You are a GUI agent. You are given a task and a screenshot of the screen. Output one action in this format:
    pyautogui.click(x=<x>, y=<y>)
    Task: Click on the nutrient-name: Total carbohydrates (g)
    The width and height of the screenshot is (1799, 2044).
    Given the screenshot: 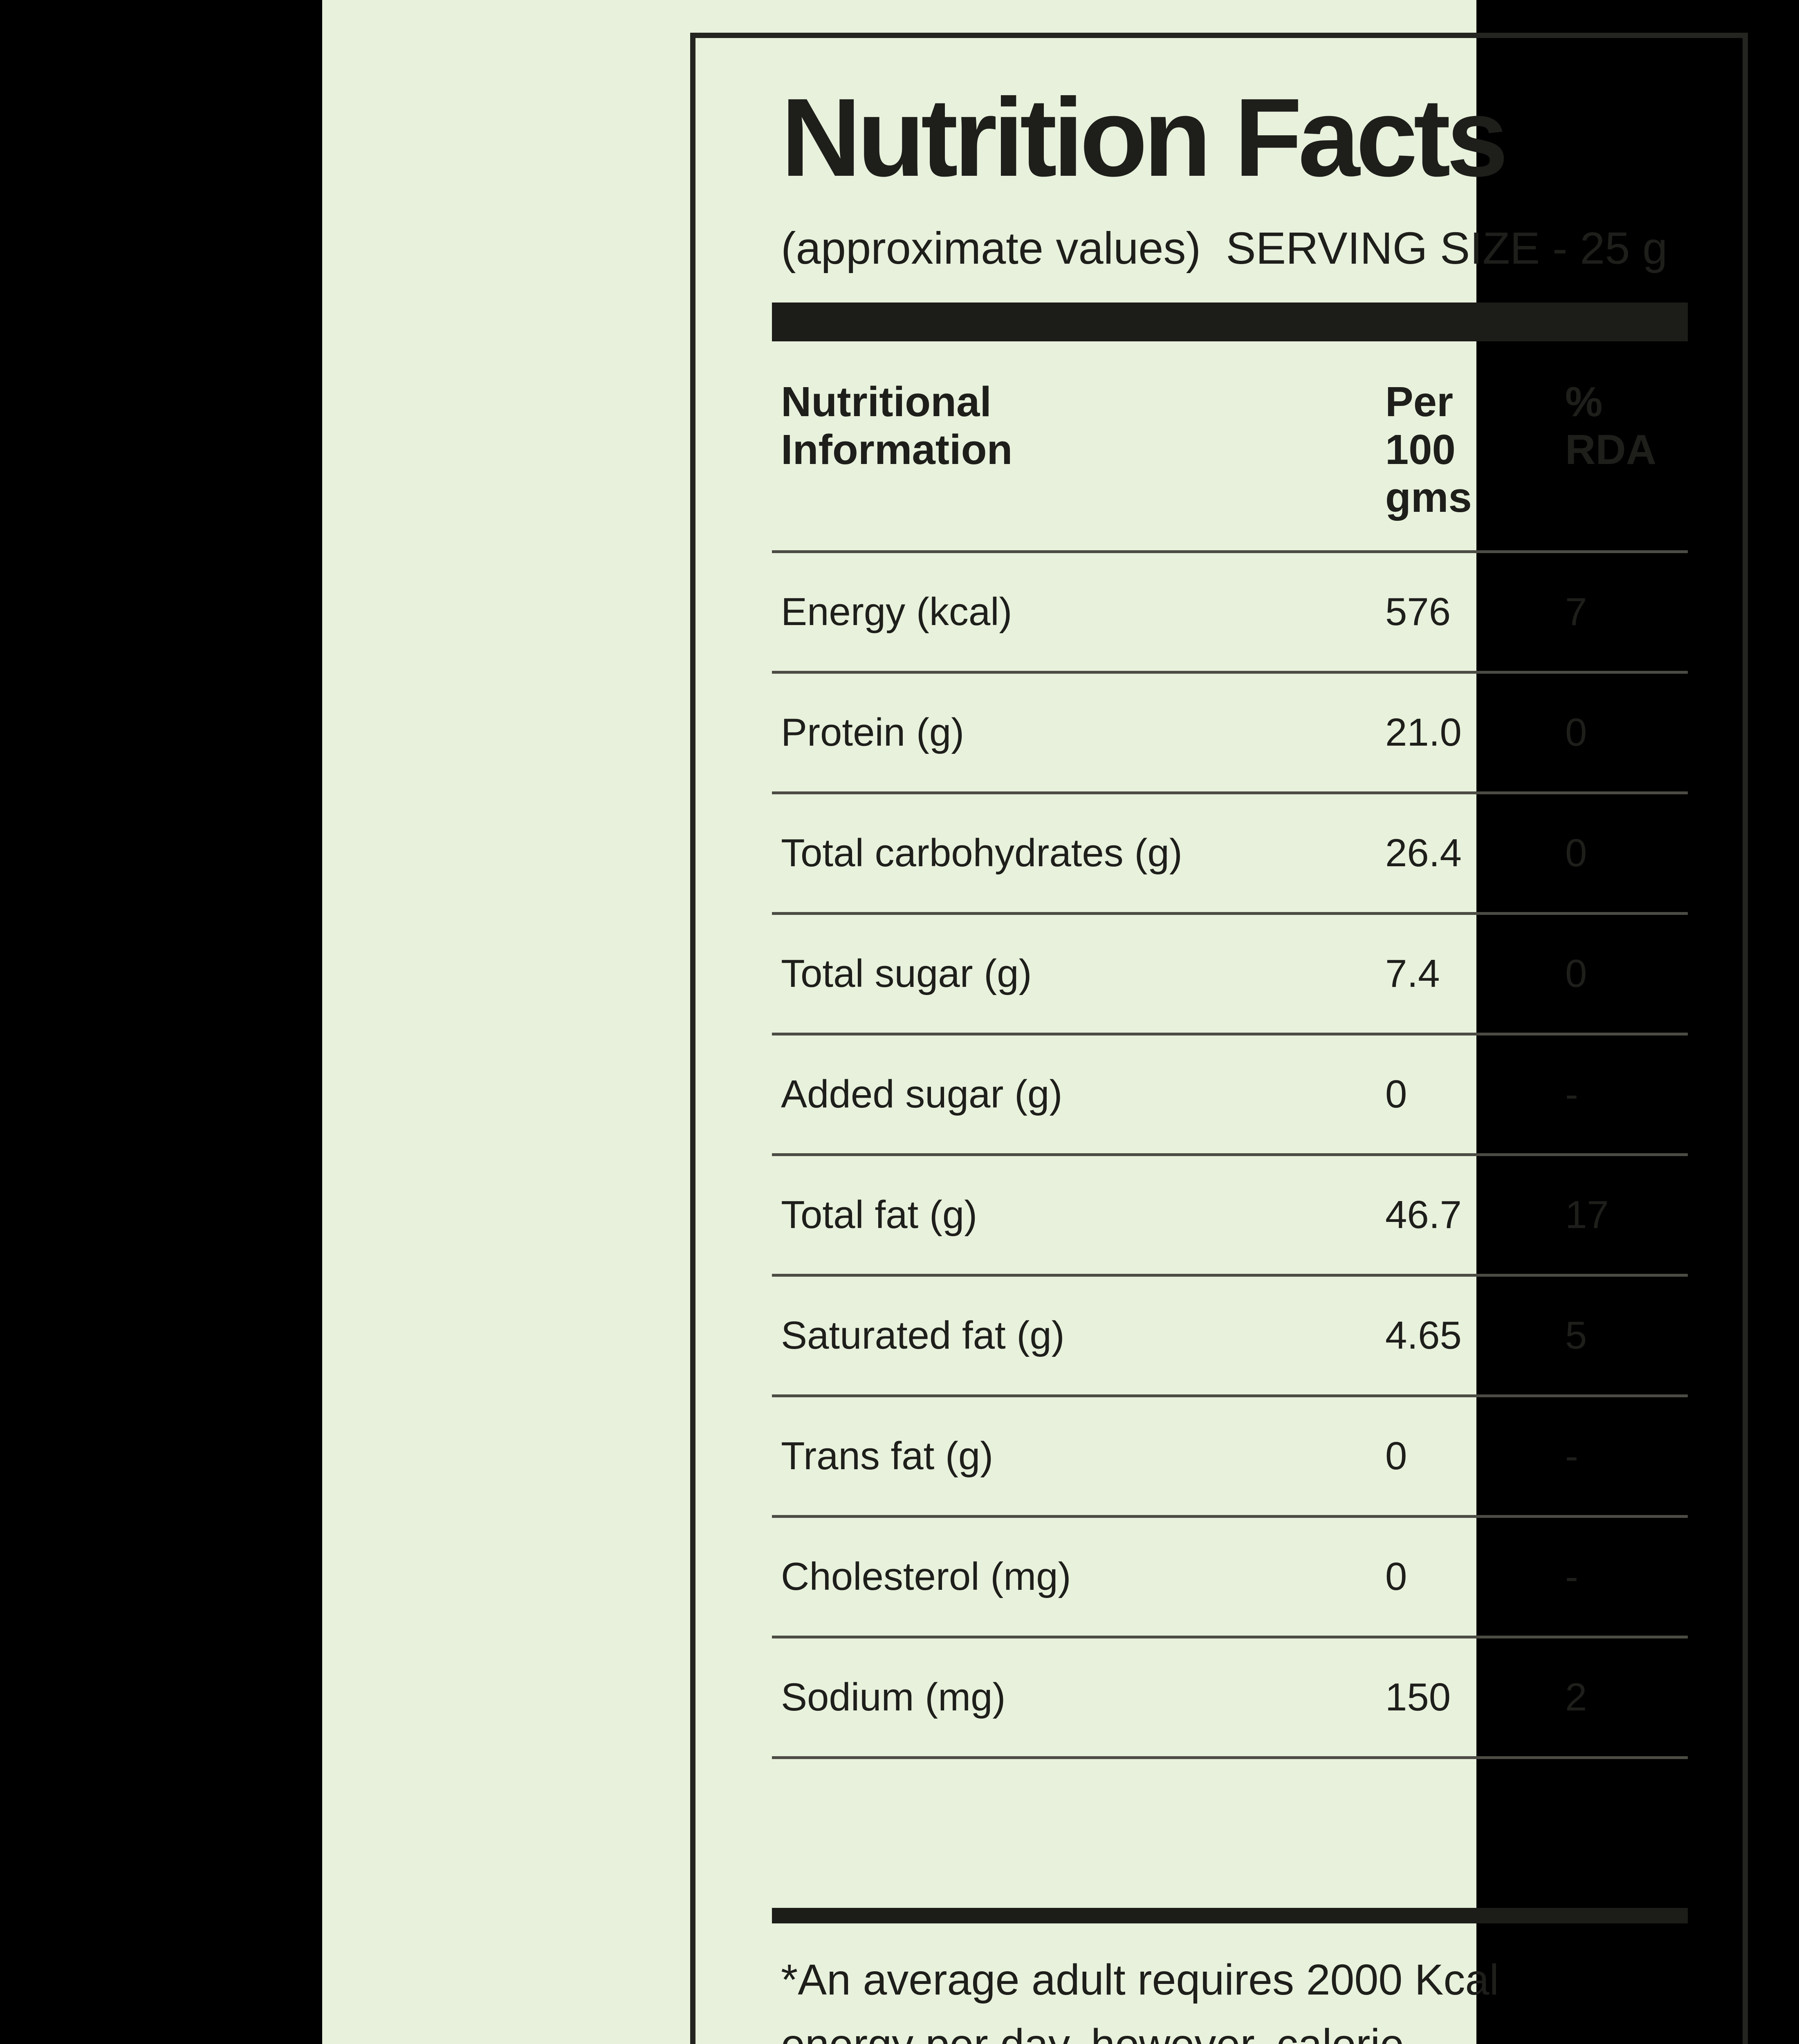 What is the action you would take?
    pyautogui.click(x=982, y=853)
    